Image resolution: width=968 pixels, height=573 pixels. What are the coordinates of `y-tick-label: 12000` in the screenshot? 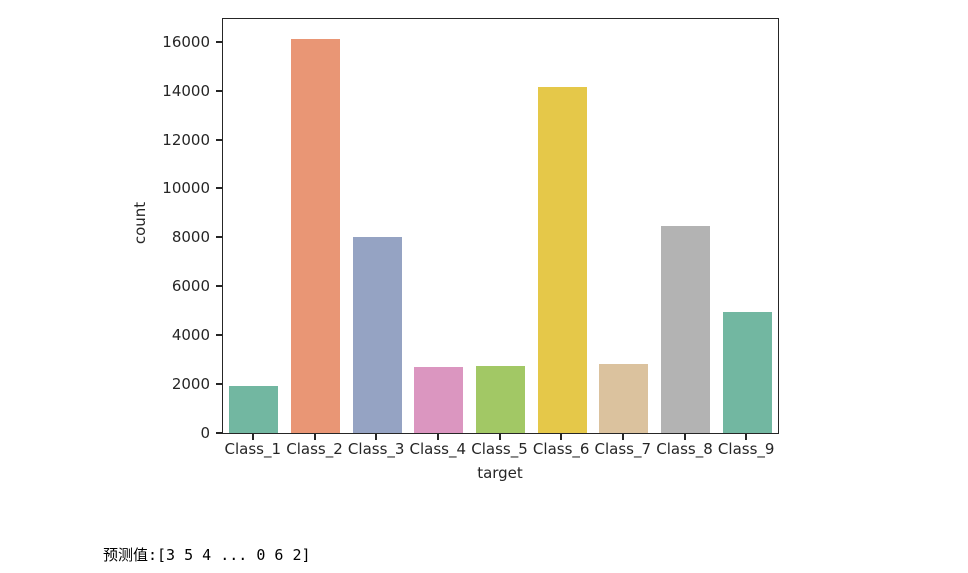 It's located at (186, 139).